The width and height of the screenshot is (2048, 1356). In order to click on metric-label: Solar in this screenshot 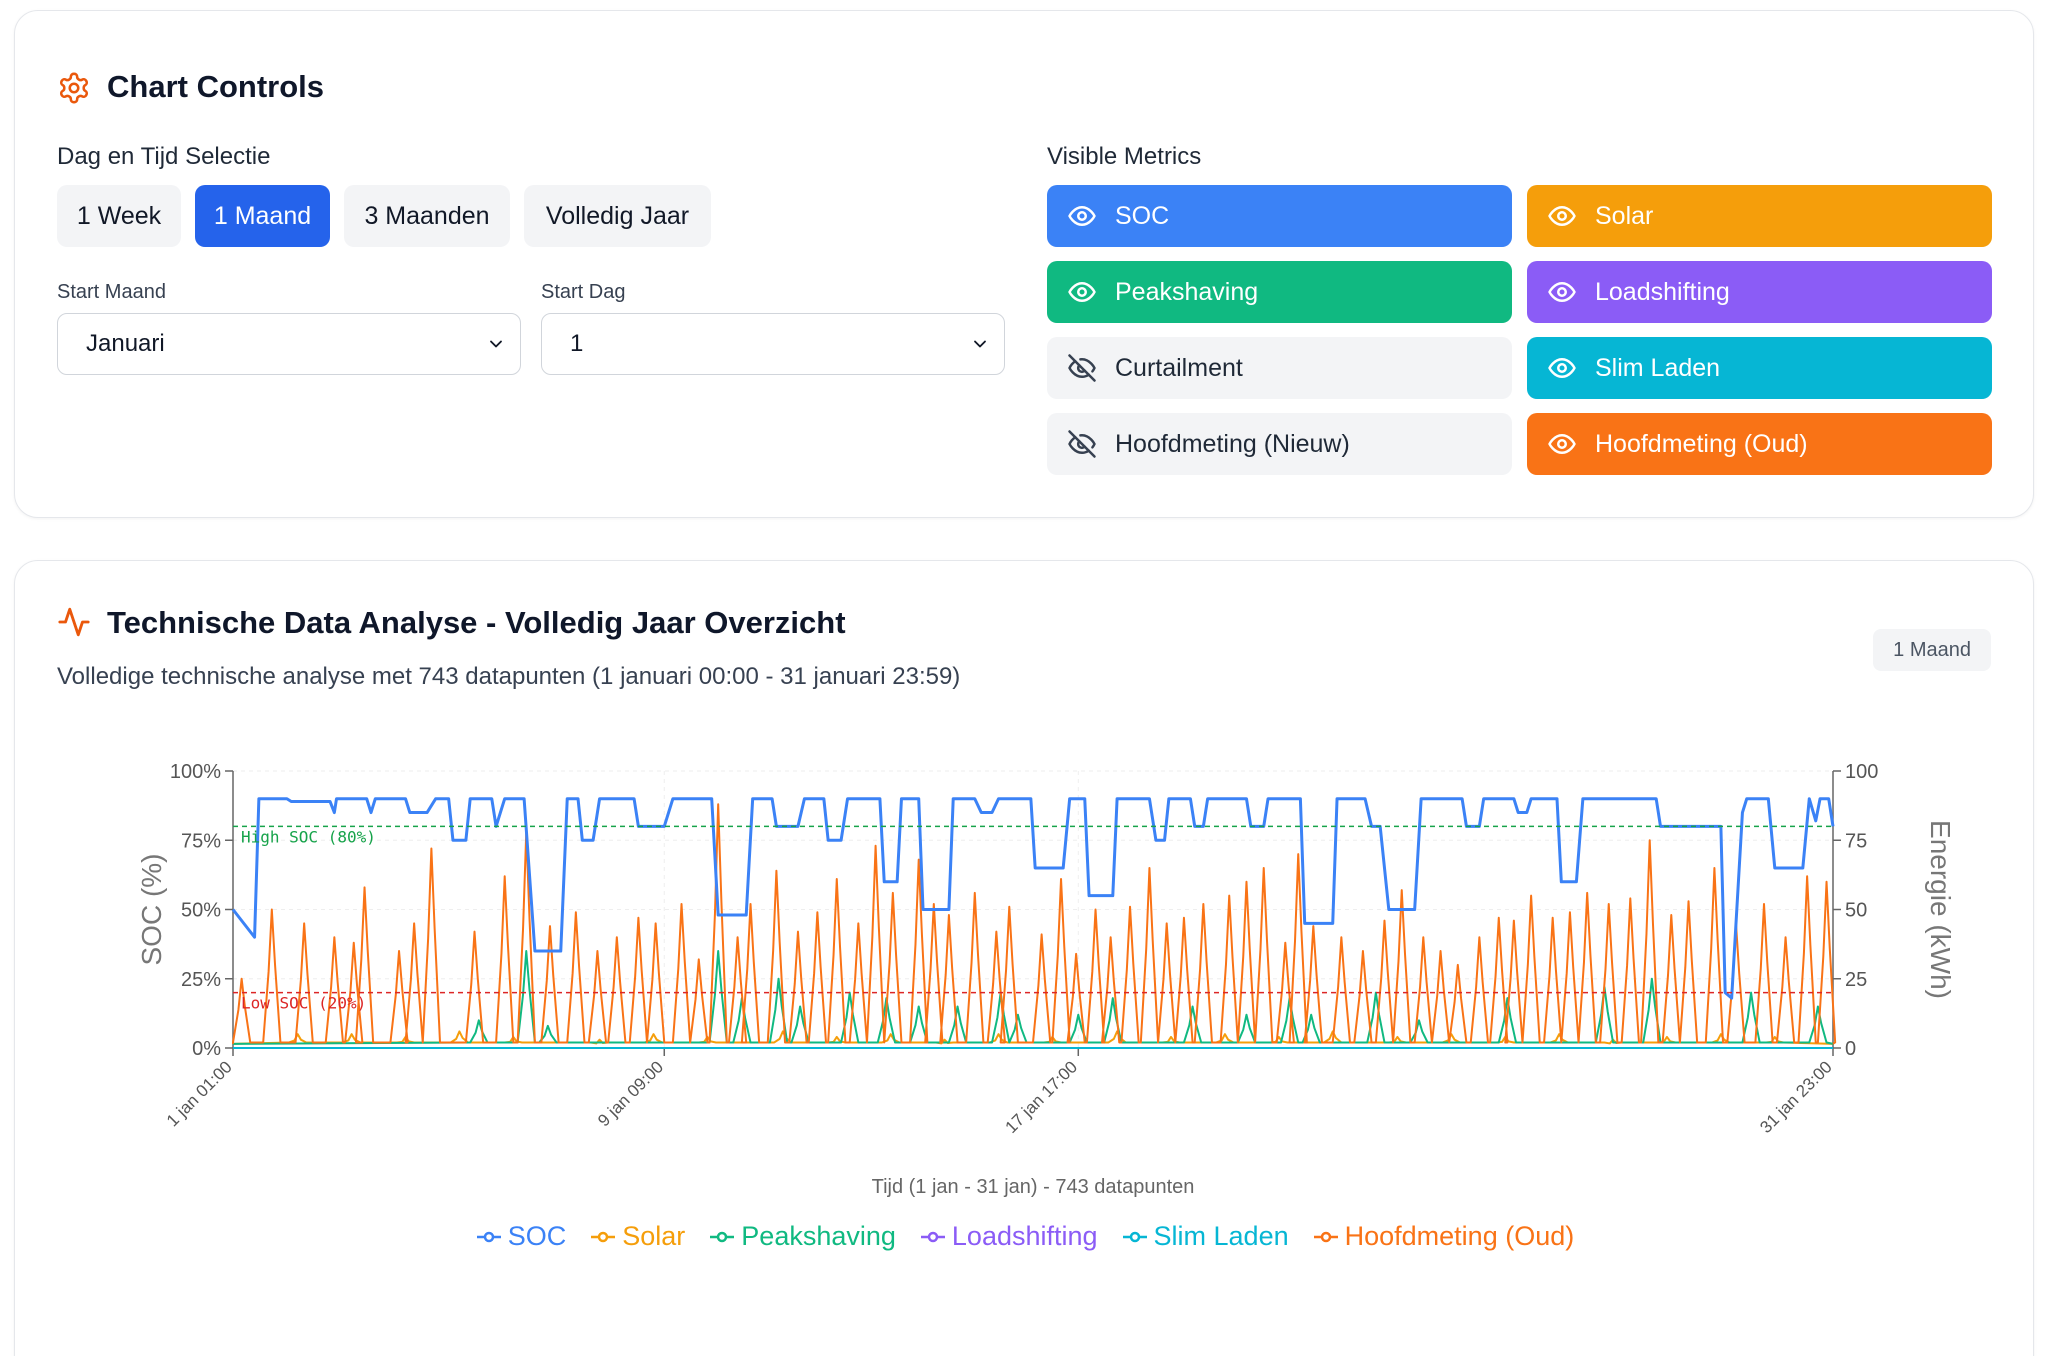, I will do `click(1624, 215)`.